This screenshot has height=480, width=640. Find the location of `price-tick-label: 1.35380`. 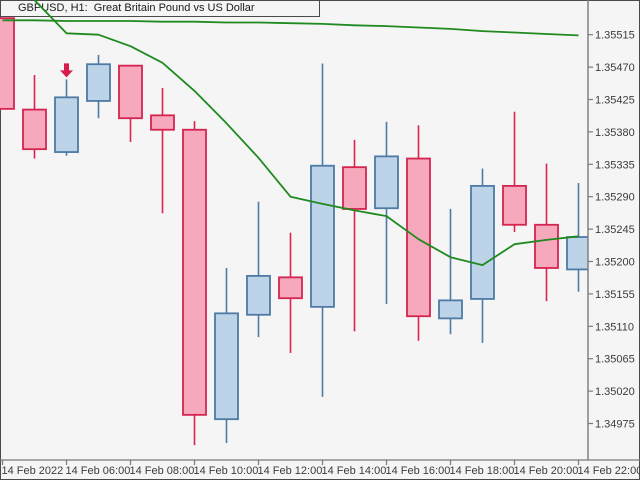

price-tick-label: 1.35380 is located at coordinates (615, 133).